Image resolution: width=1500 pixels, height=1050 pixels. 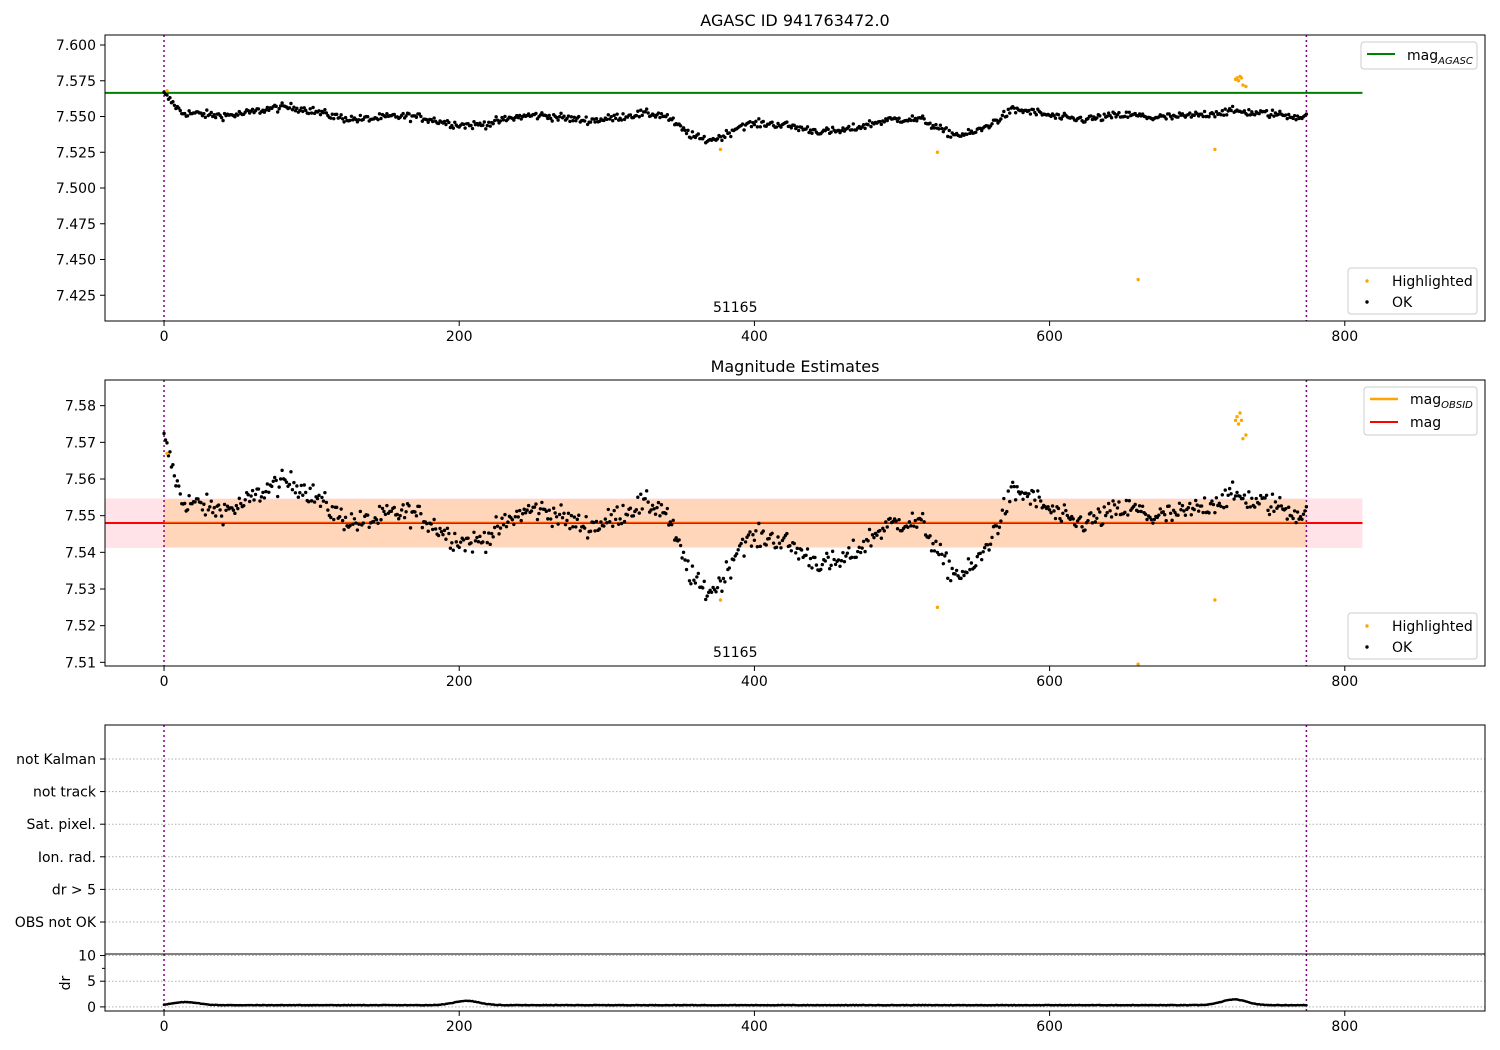 I want to click on dr-xtick-label: 200, so click(x=459, y=1027).